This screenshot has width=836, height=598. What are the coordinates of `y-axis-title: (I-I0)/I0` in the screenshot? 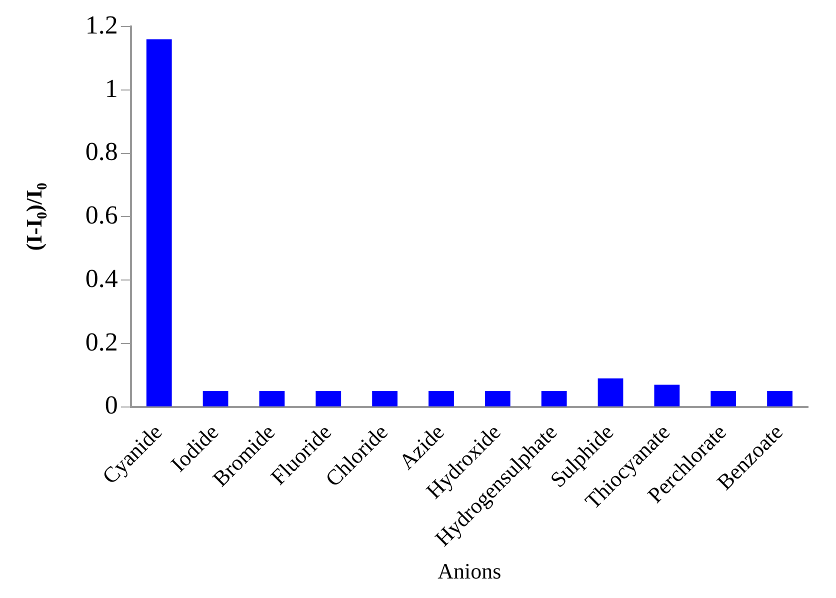 It's located at (36, 216).